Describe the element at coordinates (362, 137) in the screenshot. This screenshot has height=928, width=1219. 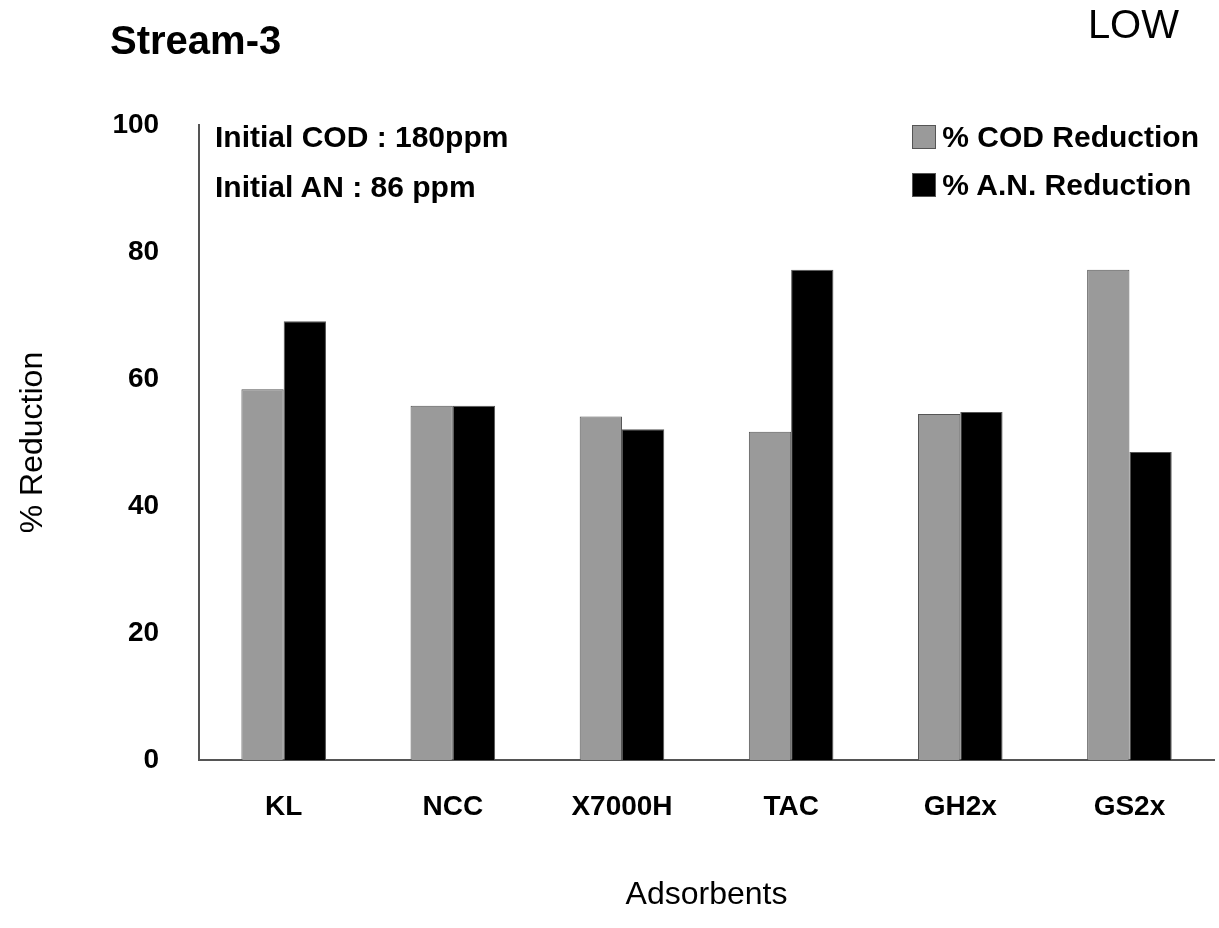
I see `annotation: Initial COD : 180ppm` at that location.